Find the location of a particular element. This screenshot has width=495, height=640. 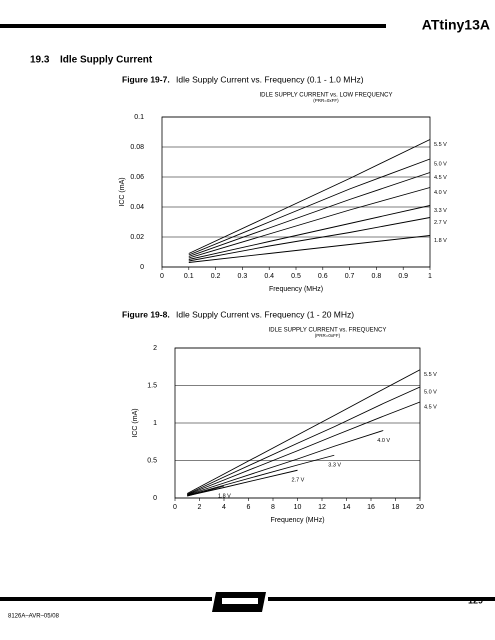

x-tick-label: 10 is located at coordinates (298, 507).